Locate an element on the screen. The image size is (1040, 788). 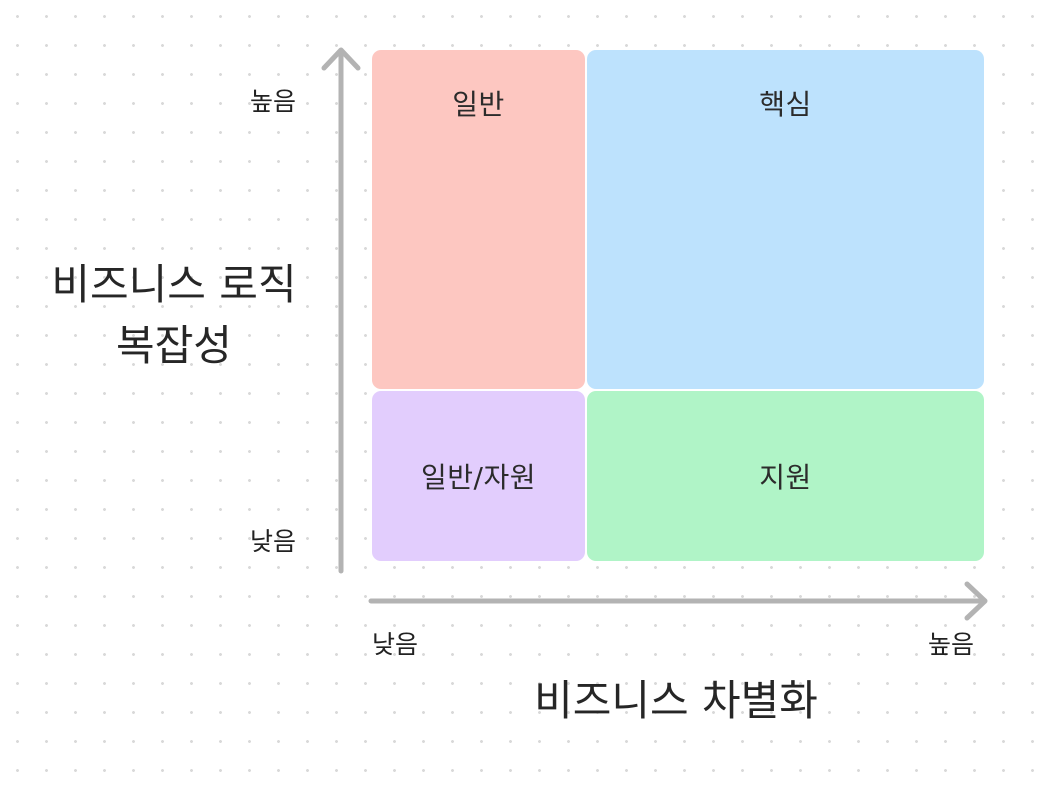
quadrant-core-label: 핵심 is located at coordinates (785, 104).